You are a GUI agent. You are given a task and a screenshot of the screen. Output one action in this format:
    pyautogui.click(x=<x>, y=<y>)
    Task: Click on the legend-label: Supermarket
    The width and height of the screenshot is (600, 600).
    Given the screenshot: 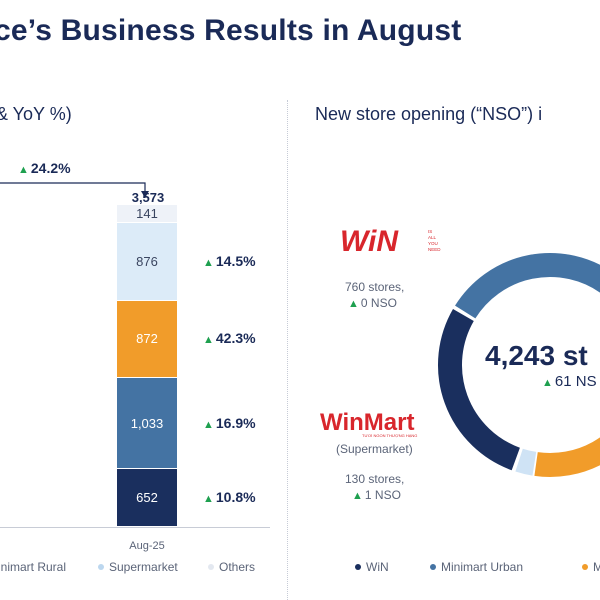 What is the action you would take?
    pyautogui.click(x=143, y=567)
    